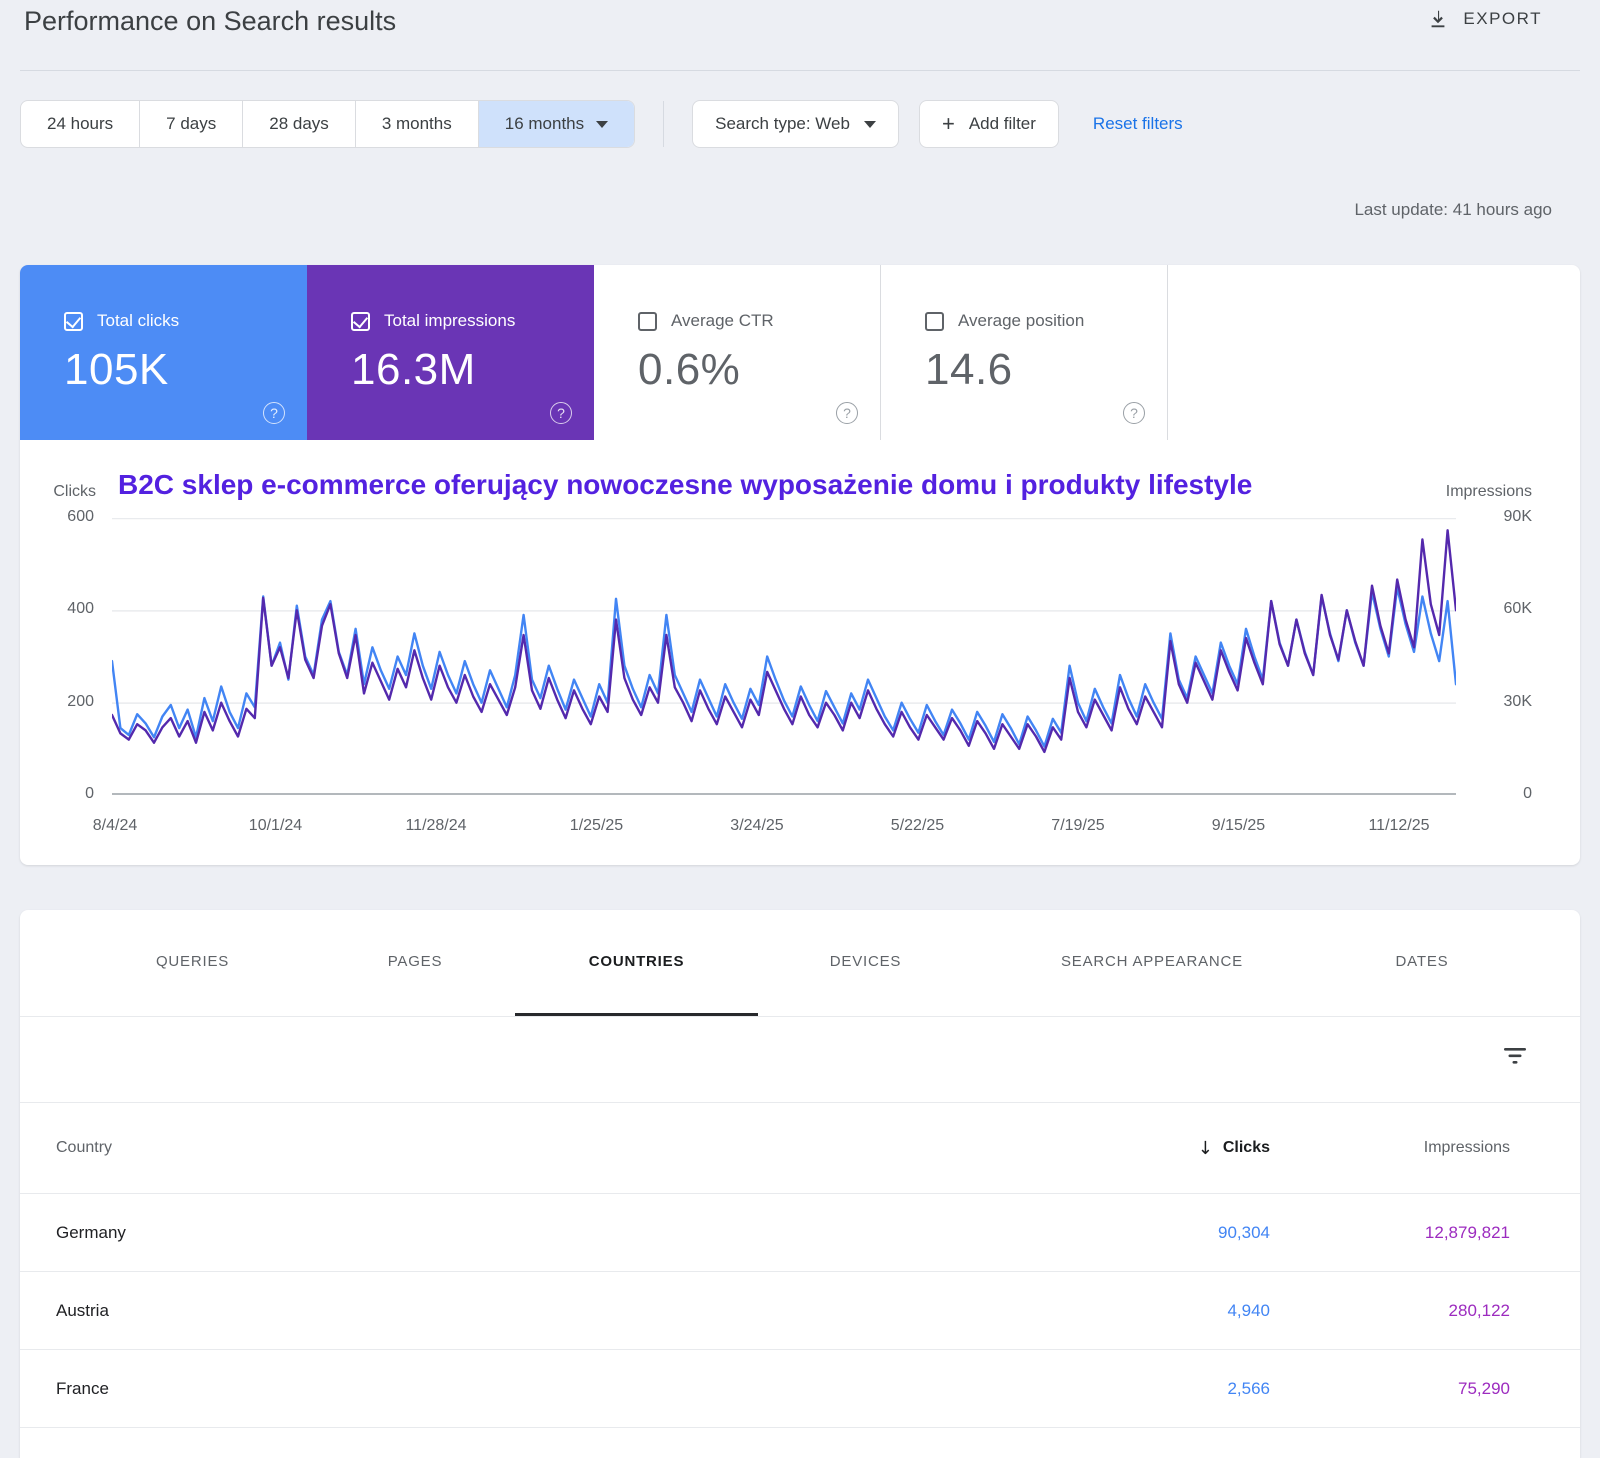  Describe the element at coordinates (450, 320) in the screenshot. I see `total-impressions-label: Total impressions` at that location.